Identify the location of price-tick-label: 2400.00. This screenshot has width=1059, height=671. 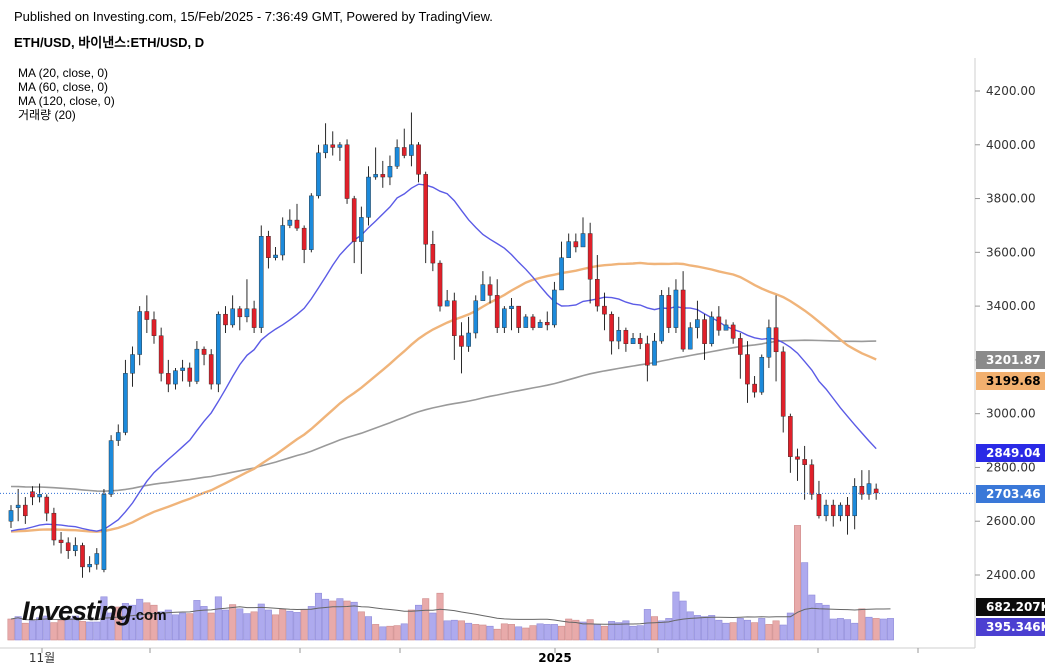
(1011, 575).